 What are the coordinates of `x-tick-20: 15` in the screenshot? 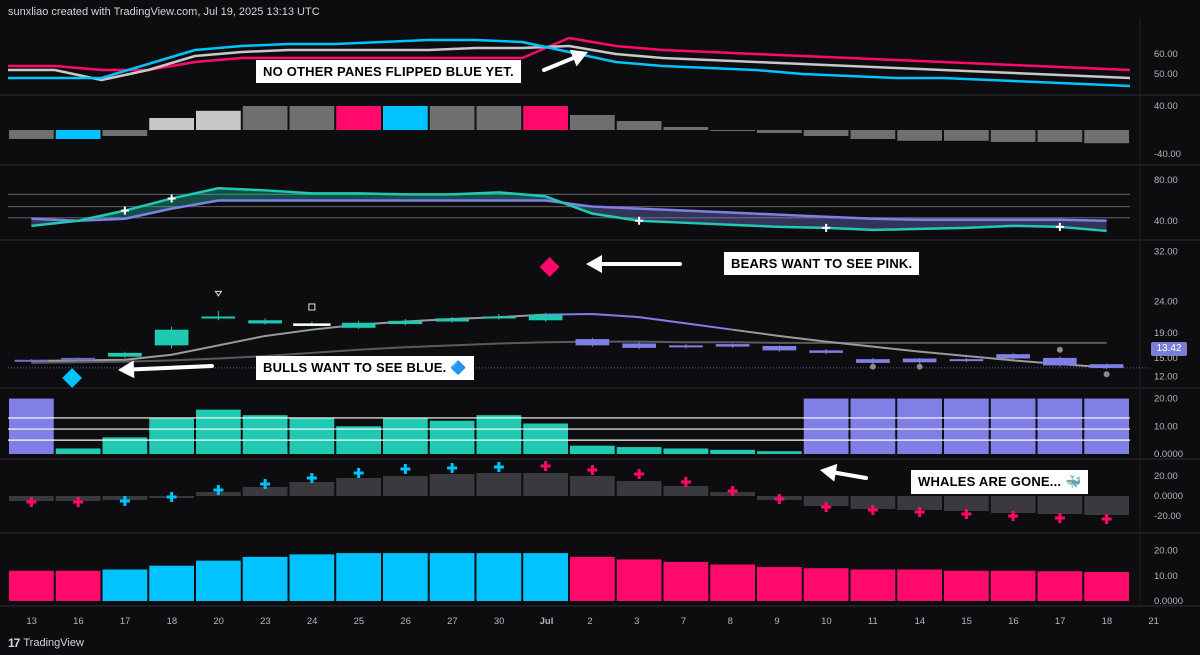 It's located at (966, 621).